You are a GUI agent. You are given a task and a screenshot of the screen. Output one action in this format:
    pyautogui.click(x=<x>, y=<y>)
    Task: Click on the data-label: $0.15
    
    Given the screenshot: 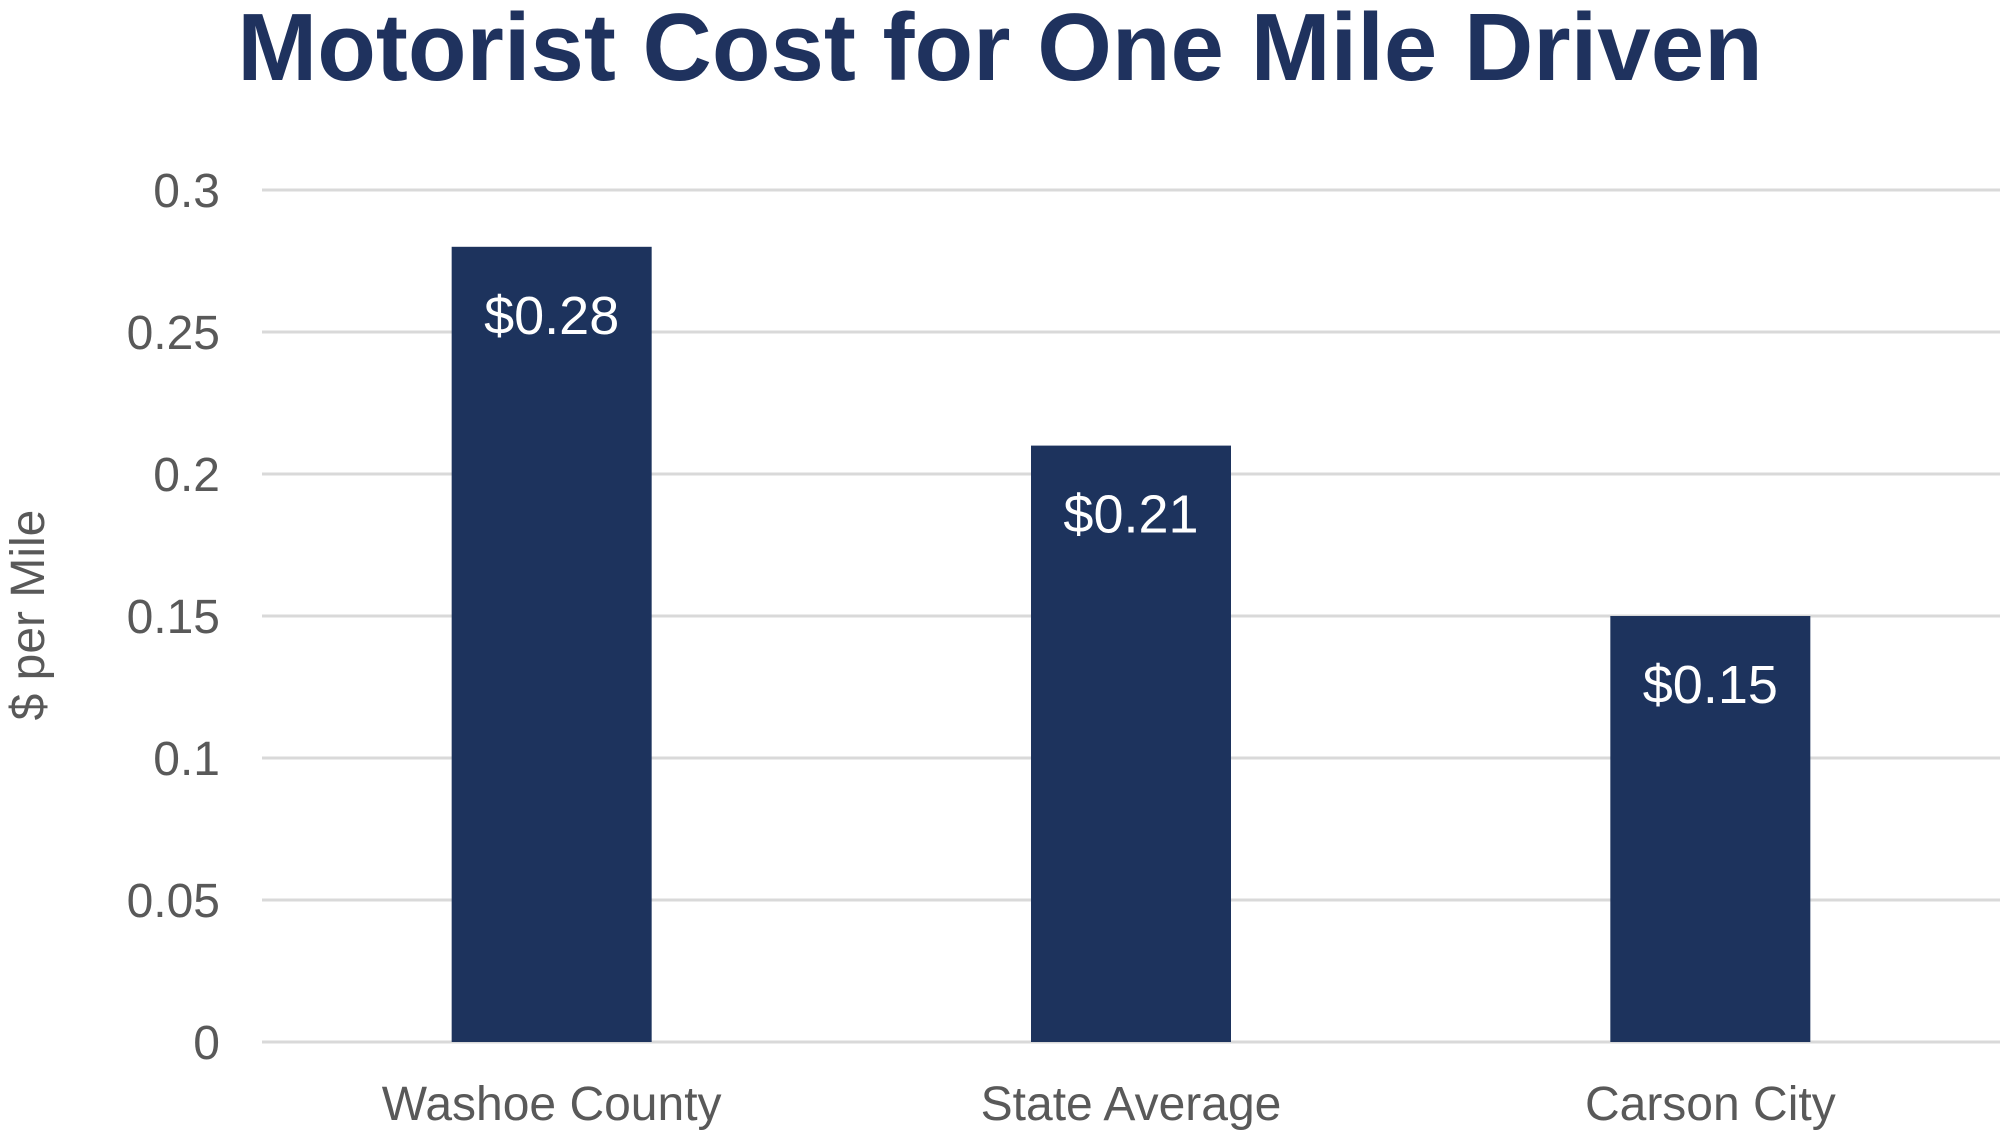 What is the action you would take?
    pyautogui.click(x=1710, y=685)
    